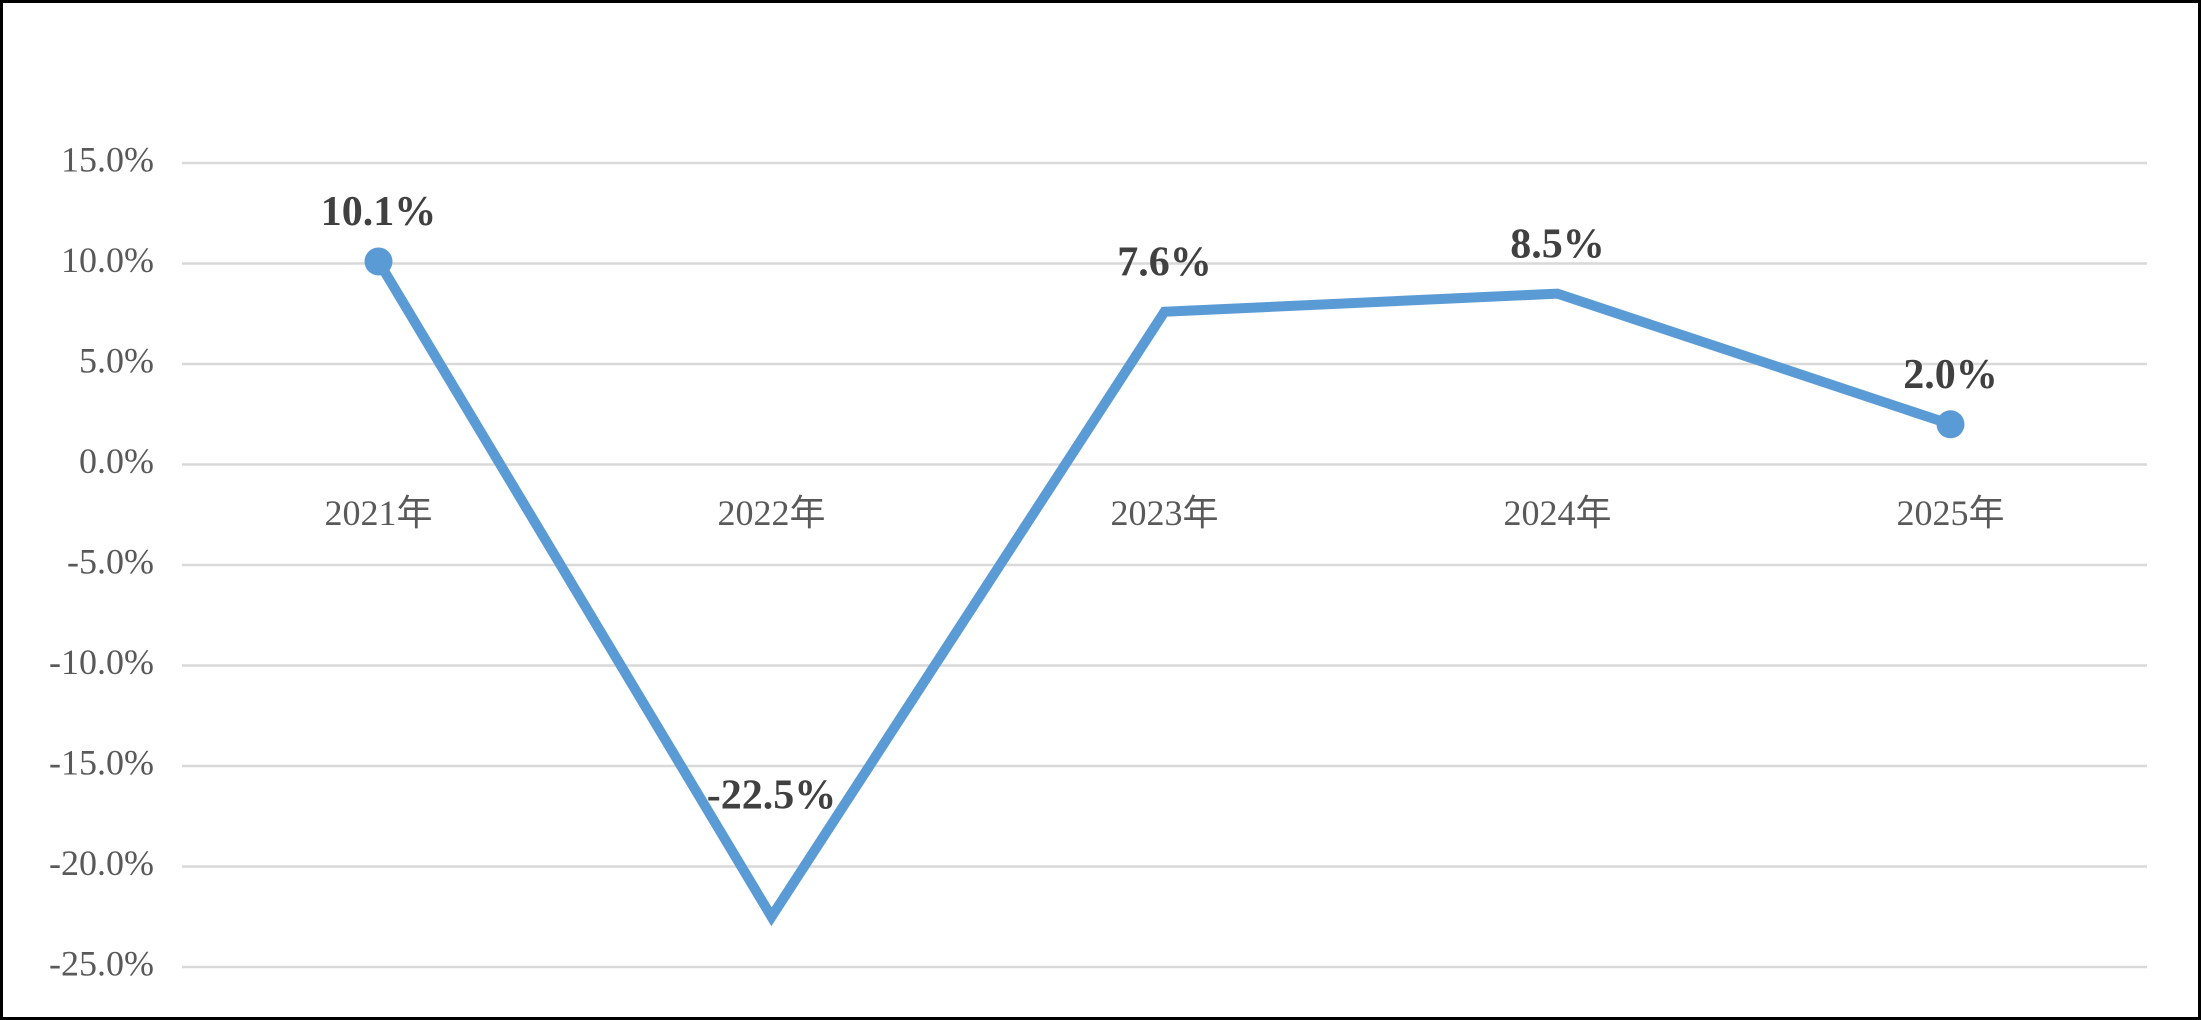  I want to click on y-tick-label: -25.0%, so click(101, 963).